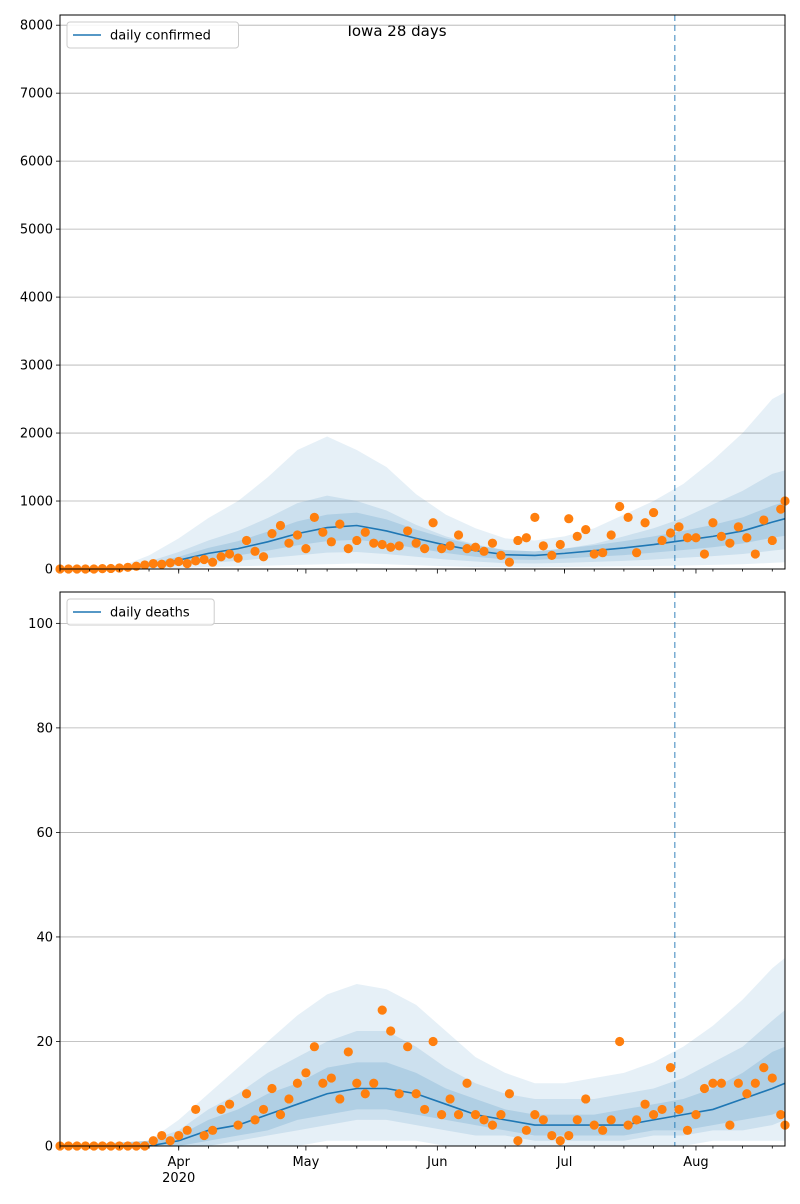 Image resolution: width=800 pixels, height=1204 pixels. What do you see at coordinates (150, 613) in the screenshot?
I see `legend-label: daily deaths` at bounding box center [150, 613].